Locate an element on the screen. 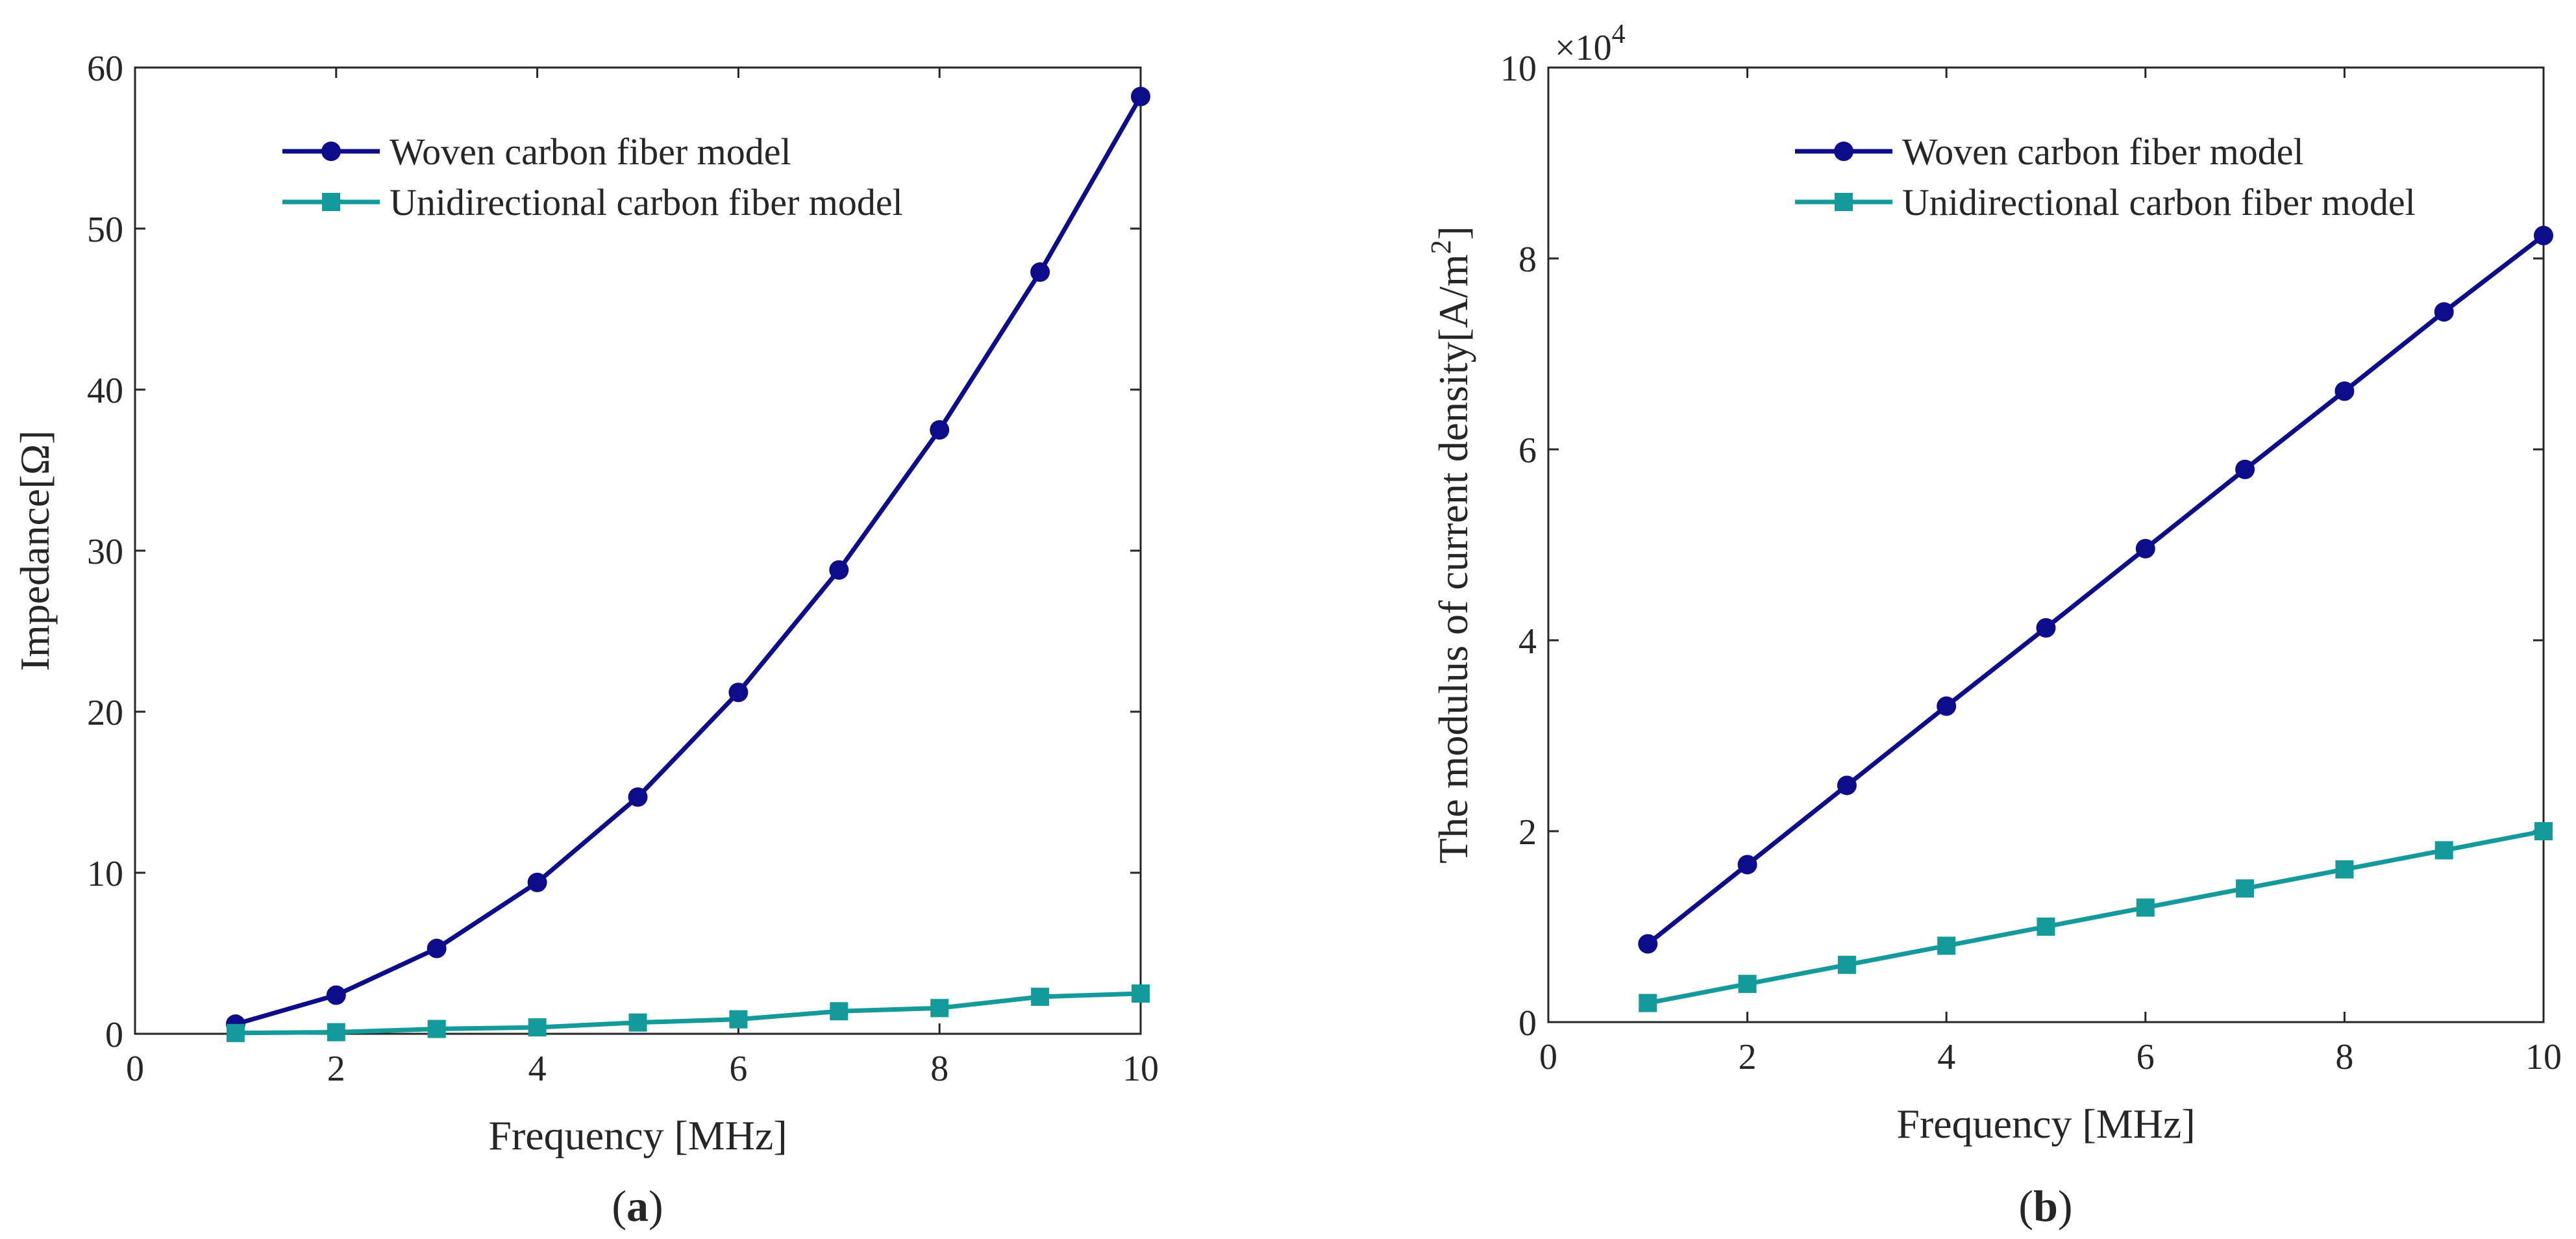  panel-label-letter: b is located at coordinates (2045, 1206).